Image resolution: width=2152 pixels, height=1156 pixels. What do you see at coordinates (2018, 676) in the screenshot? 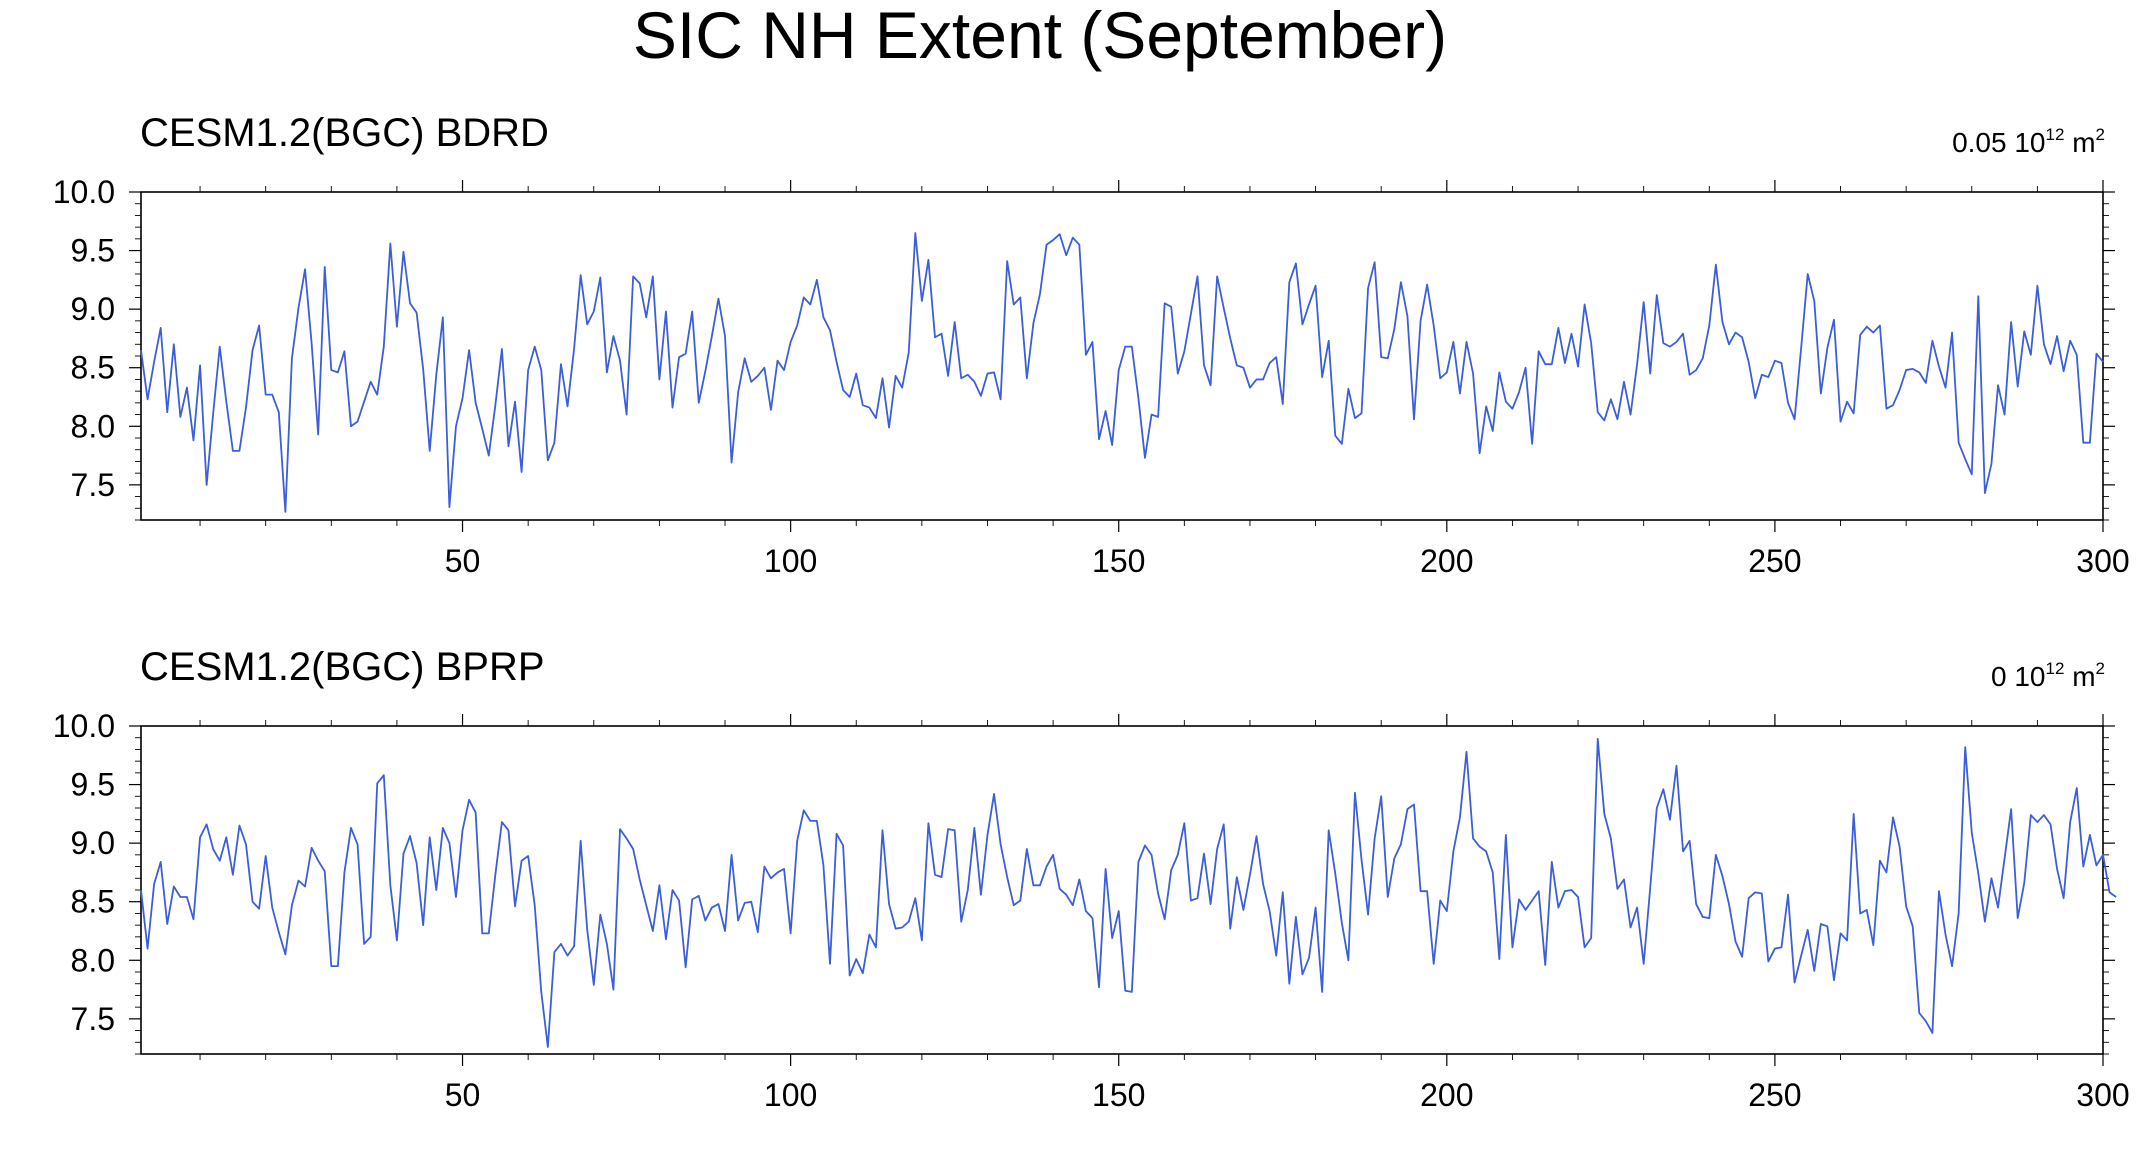
I see `units-prefix-bprp: 0 10` at bounding box center [2018, 676].